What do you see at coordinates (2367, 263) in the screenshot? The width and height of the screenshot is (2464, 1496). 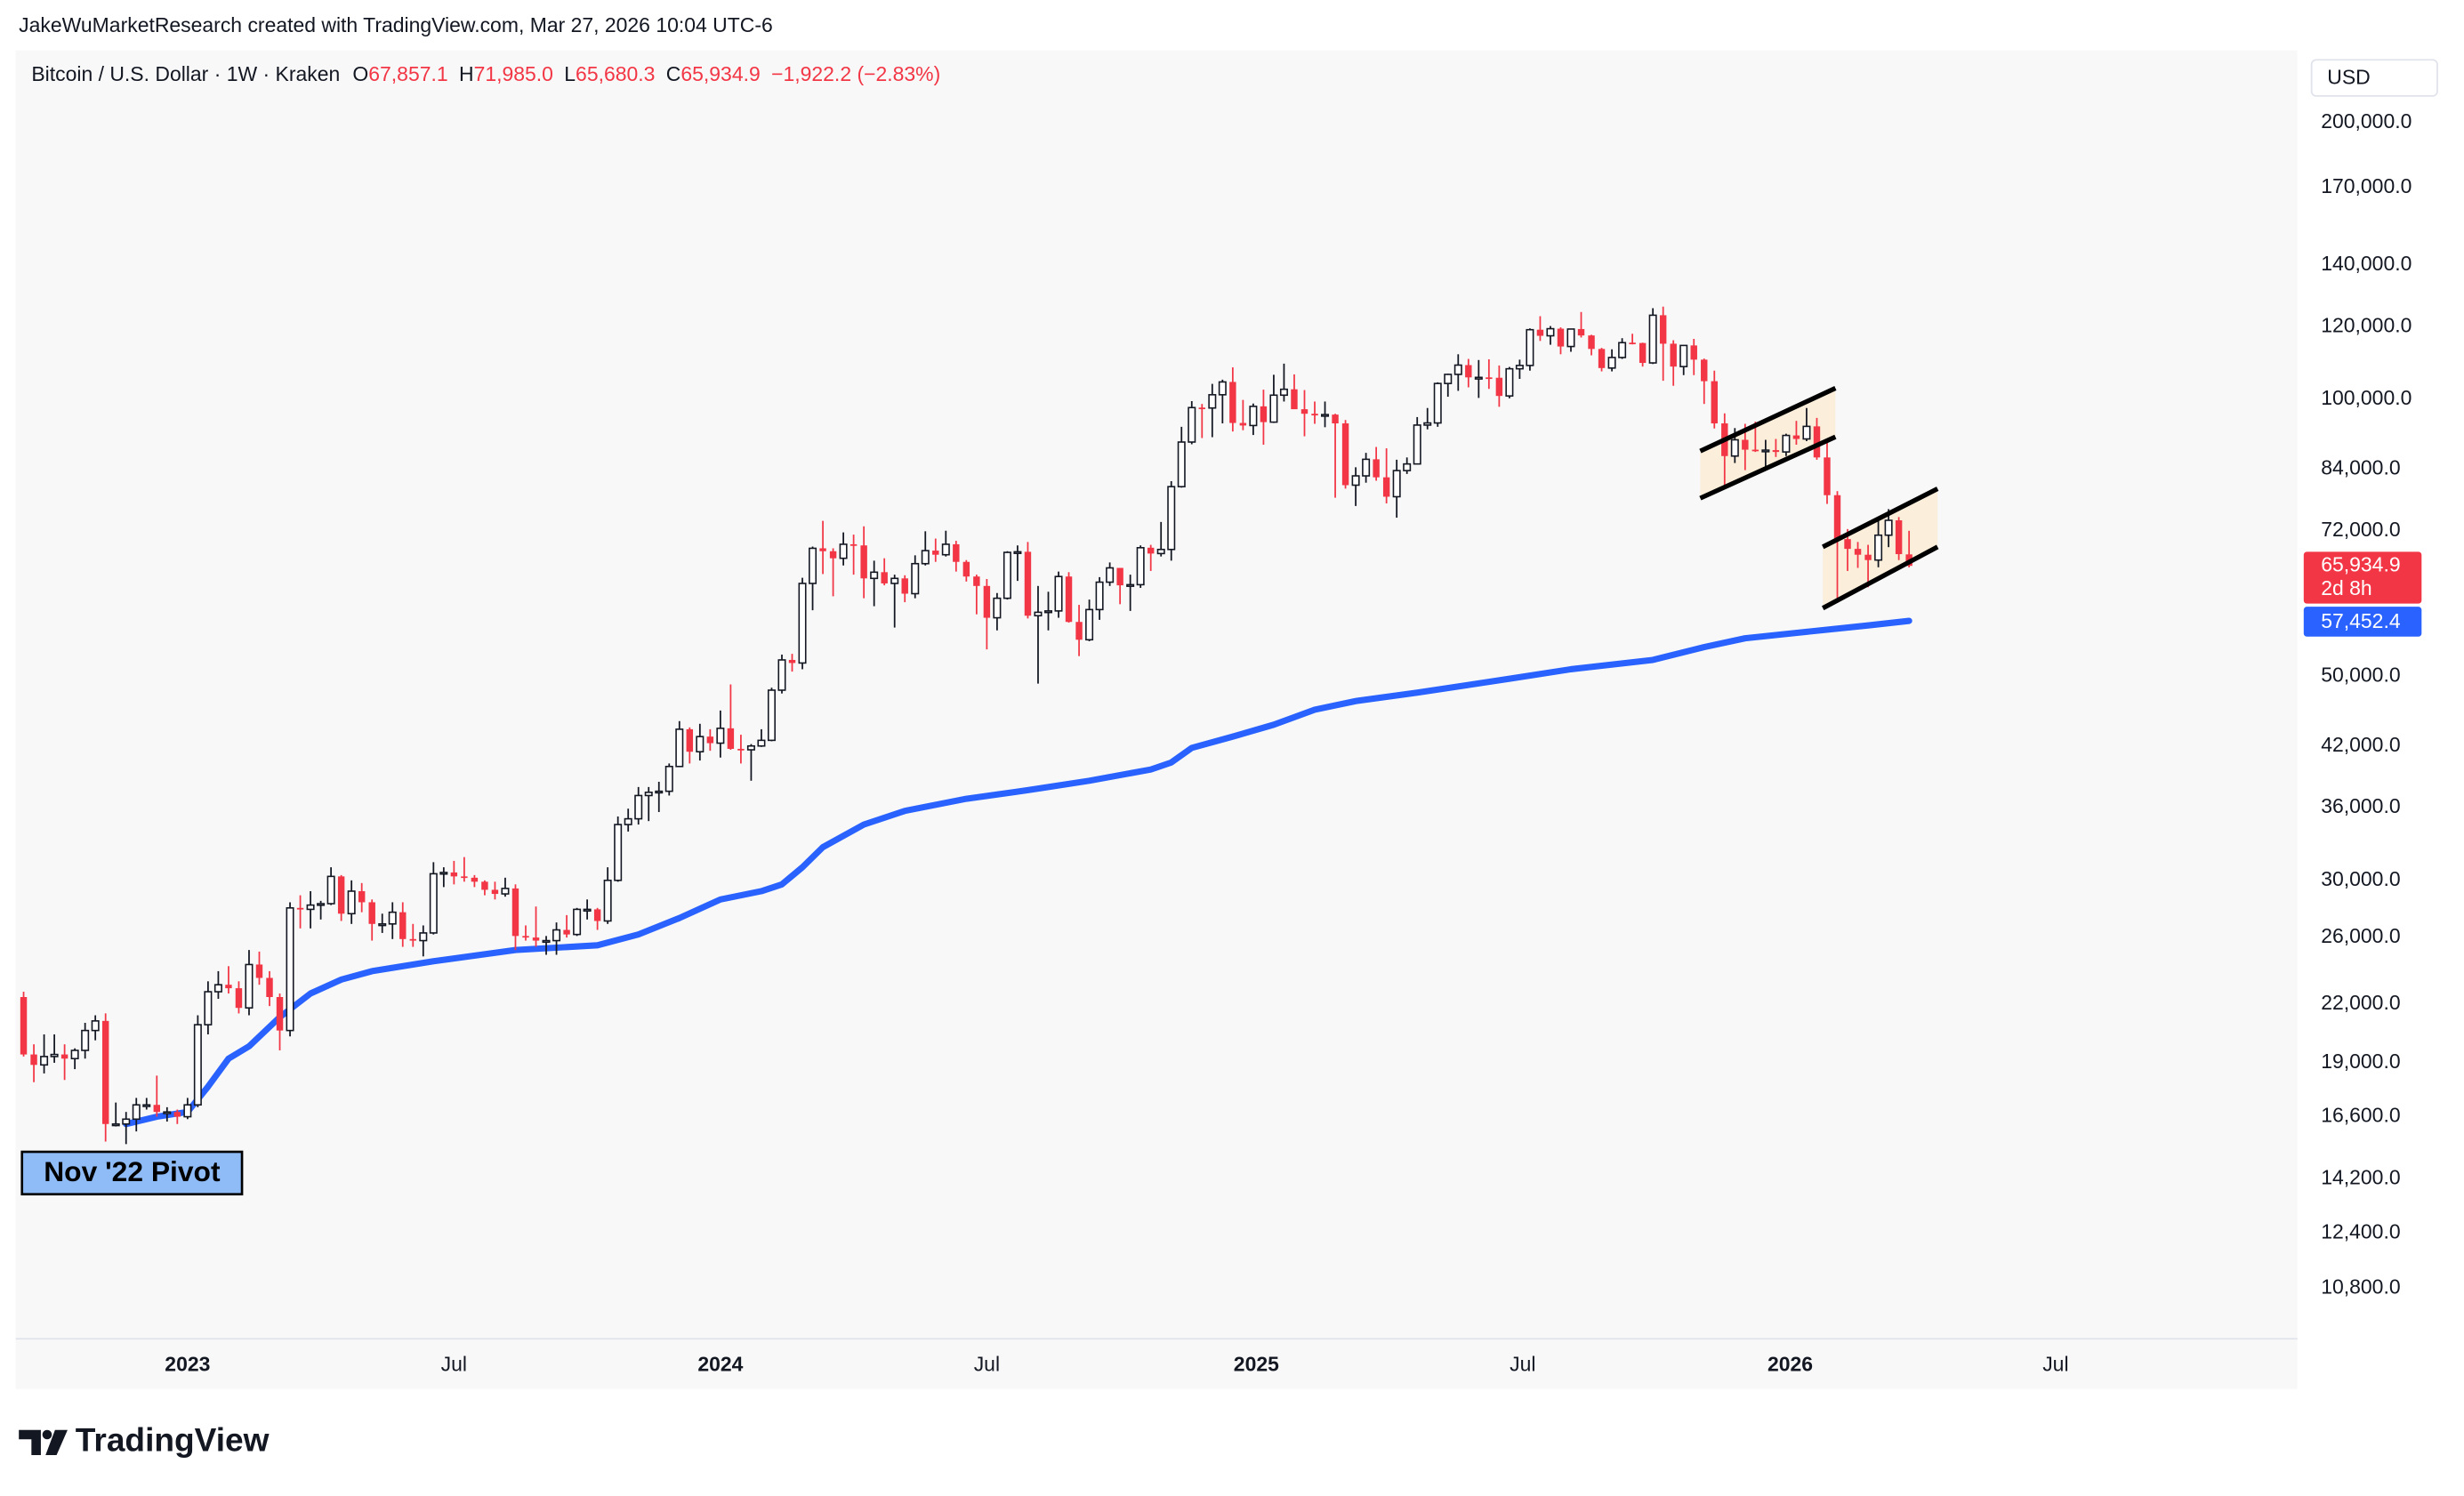 I see `y-tick-label: 140,000.0` at bounding box center [2367, 263].